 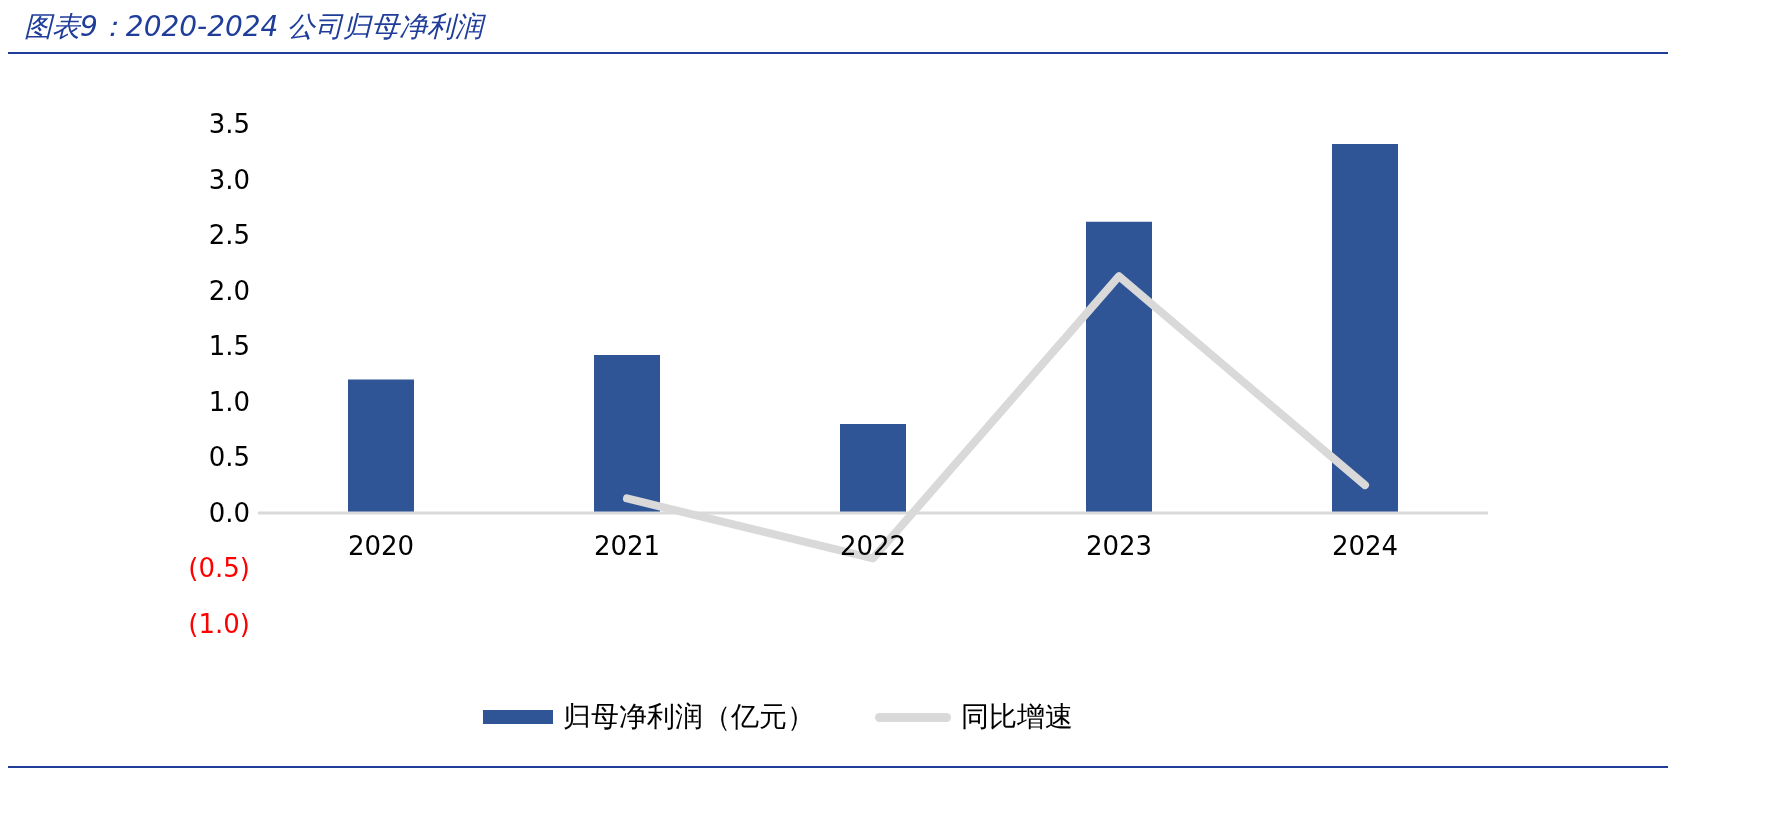 I want to click on y-tick-label: 1.0, so click(x=229, y=401).